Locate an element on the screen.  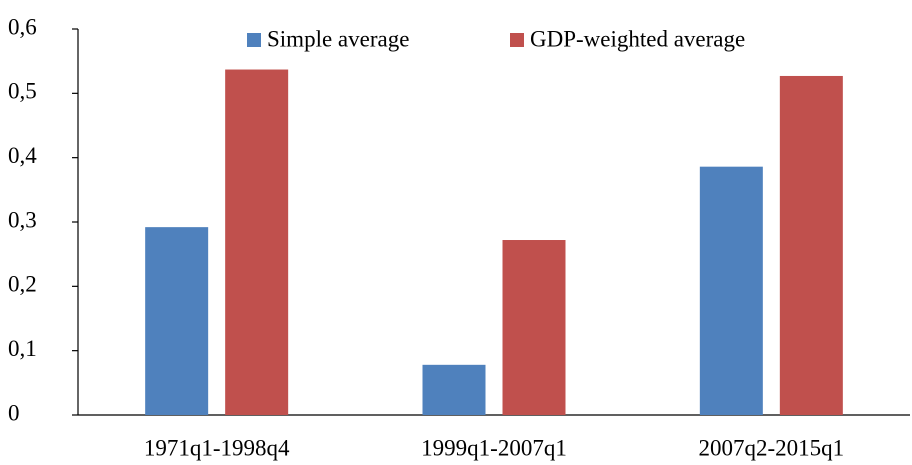
y-tick-label: 0,6 is located at coordinates (22, 26).